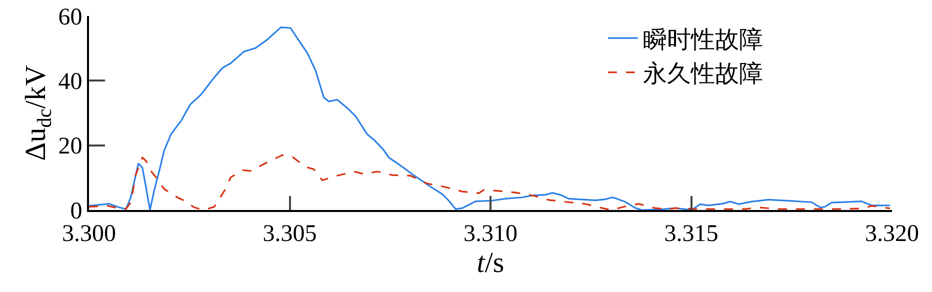 The width and height of the screenshot is (932, 292). What do you see at coordinates (289, 233) in the screenshot?
I see `x-tick-label: 3.305` at bounding box center [289, 233].